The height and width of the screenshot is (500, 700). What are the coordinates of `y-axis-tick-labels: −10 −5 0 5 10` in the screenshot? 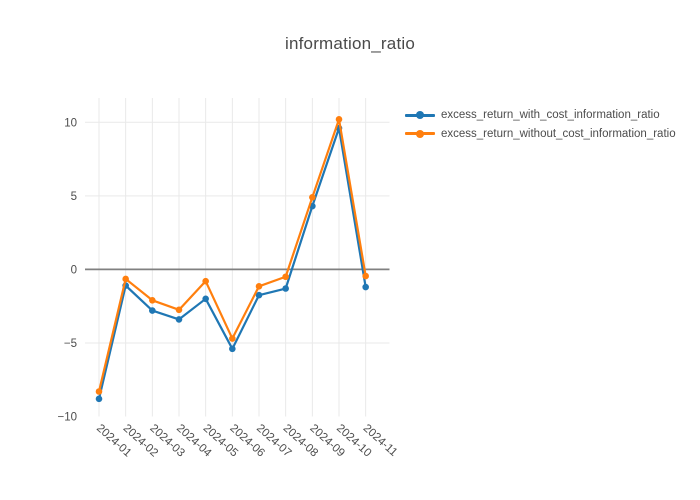 It's located at (67, 270).